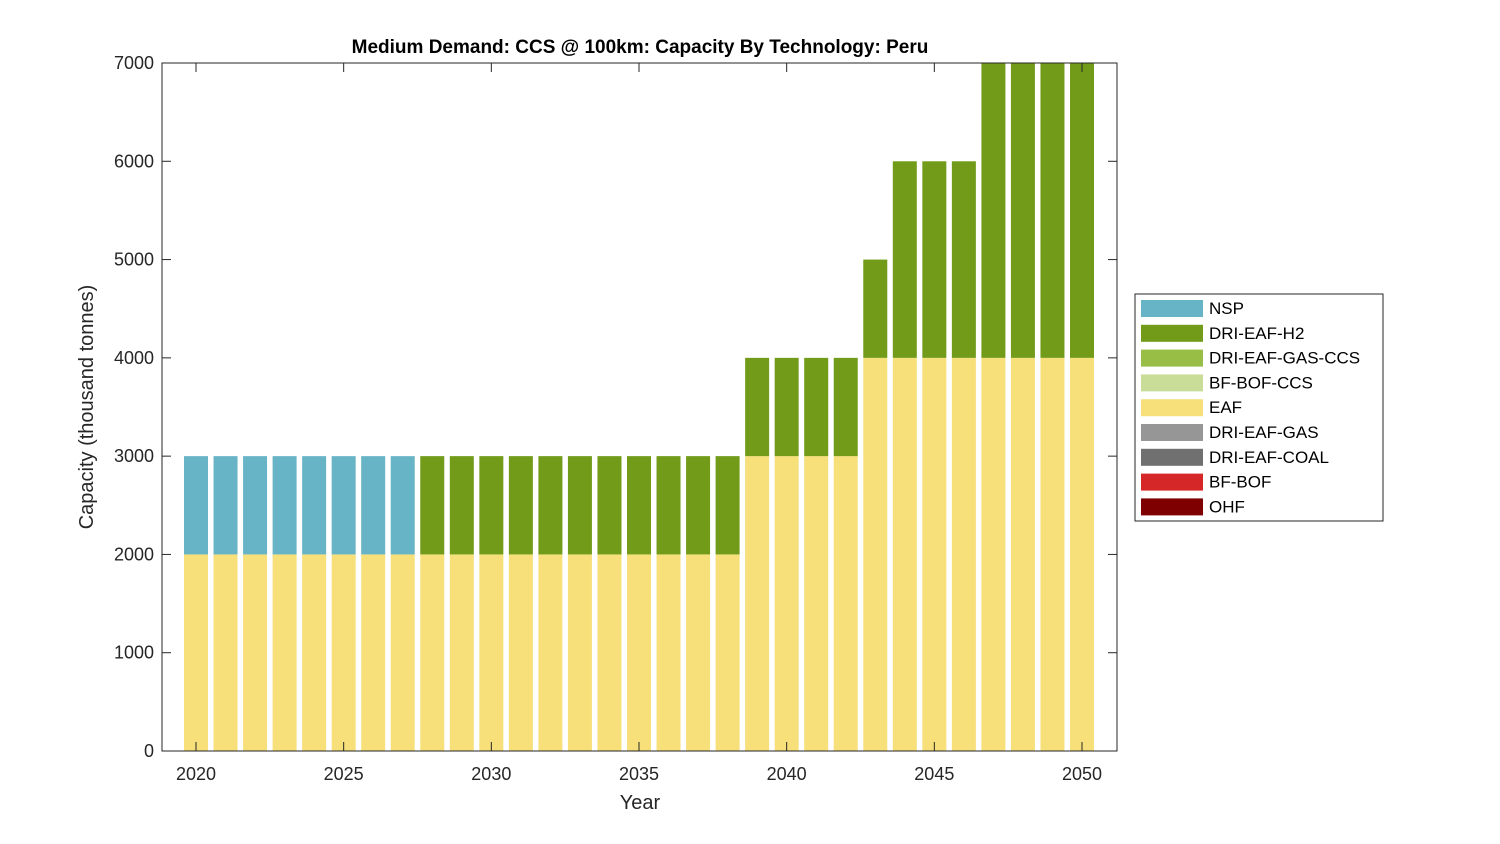  Describe the element at coordinates (1172, 383) in the screenshot. I see `legend-swatch-bf-bof-ccs` at that location.